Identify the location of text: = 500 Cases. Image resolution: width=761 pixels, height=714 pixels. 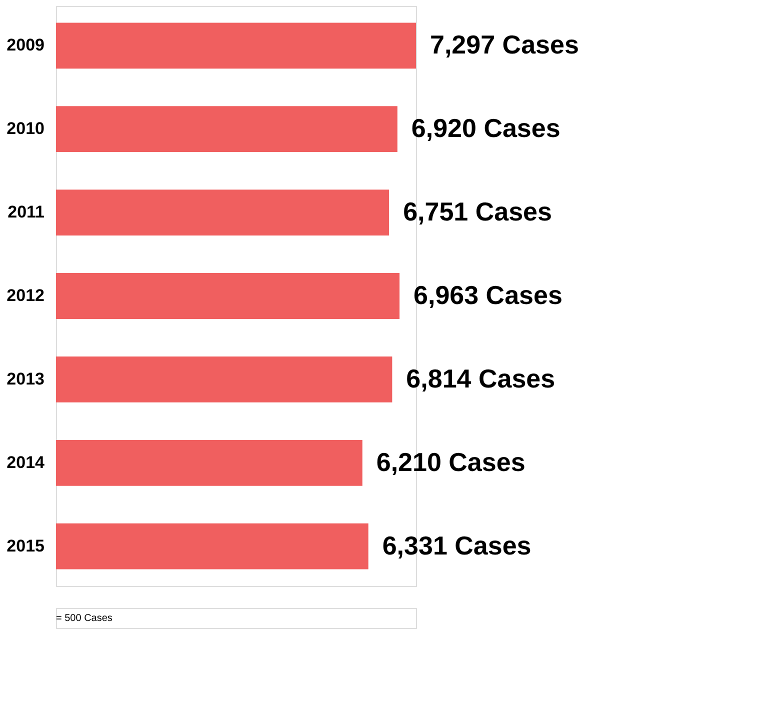
(84, 618).